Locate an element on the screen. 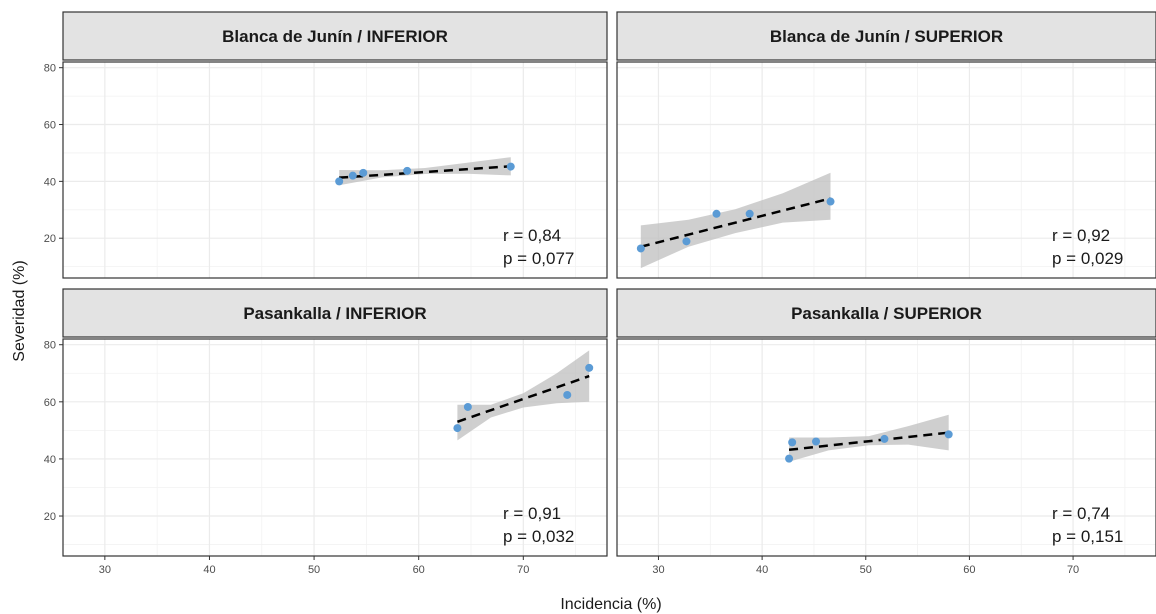 The height and width of the screenshot is (614, 1156). facet-title: Pasankalla / INFERIOR is located at coordinates (334, 313).